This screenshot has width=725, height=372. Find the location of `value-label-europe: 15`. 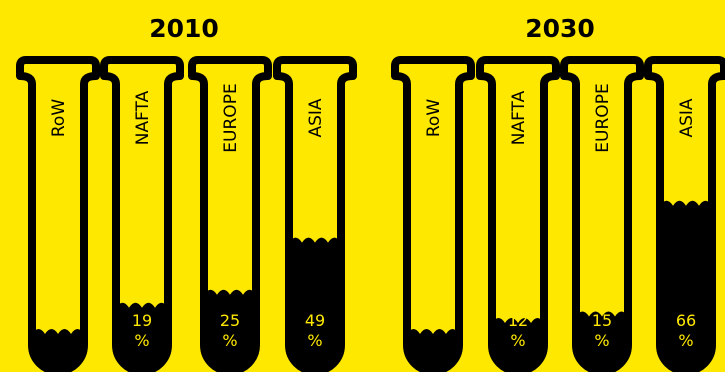

value-label-europe: 15 is located at coordinates (602, 320).